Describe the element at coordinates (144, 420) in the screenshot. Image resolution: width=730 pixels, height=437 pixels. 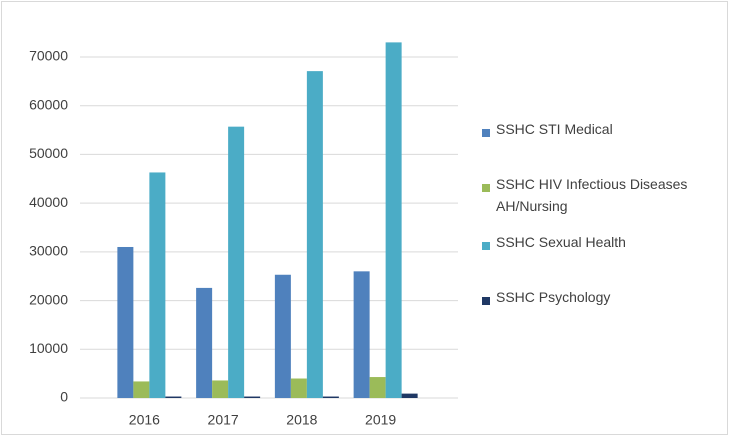
I see `x-tick-label: 2016` at that location.